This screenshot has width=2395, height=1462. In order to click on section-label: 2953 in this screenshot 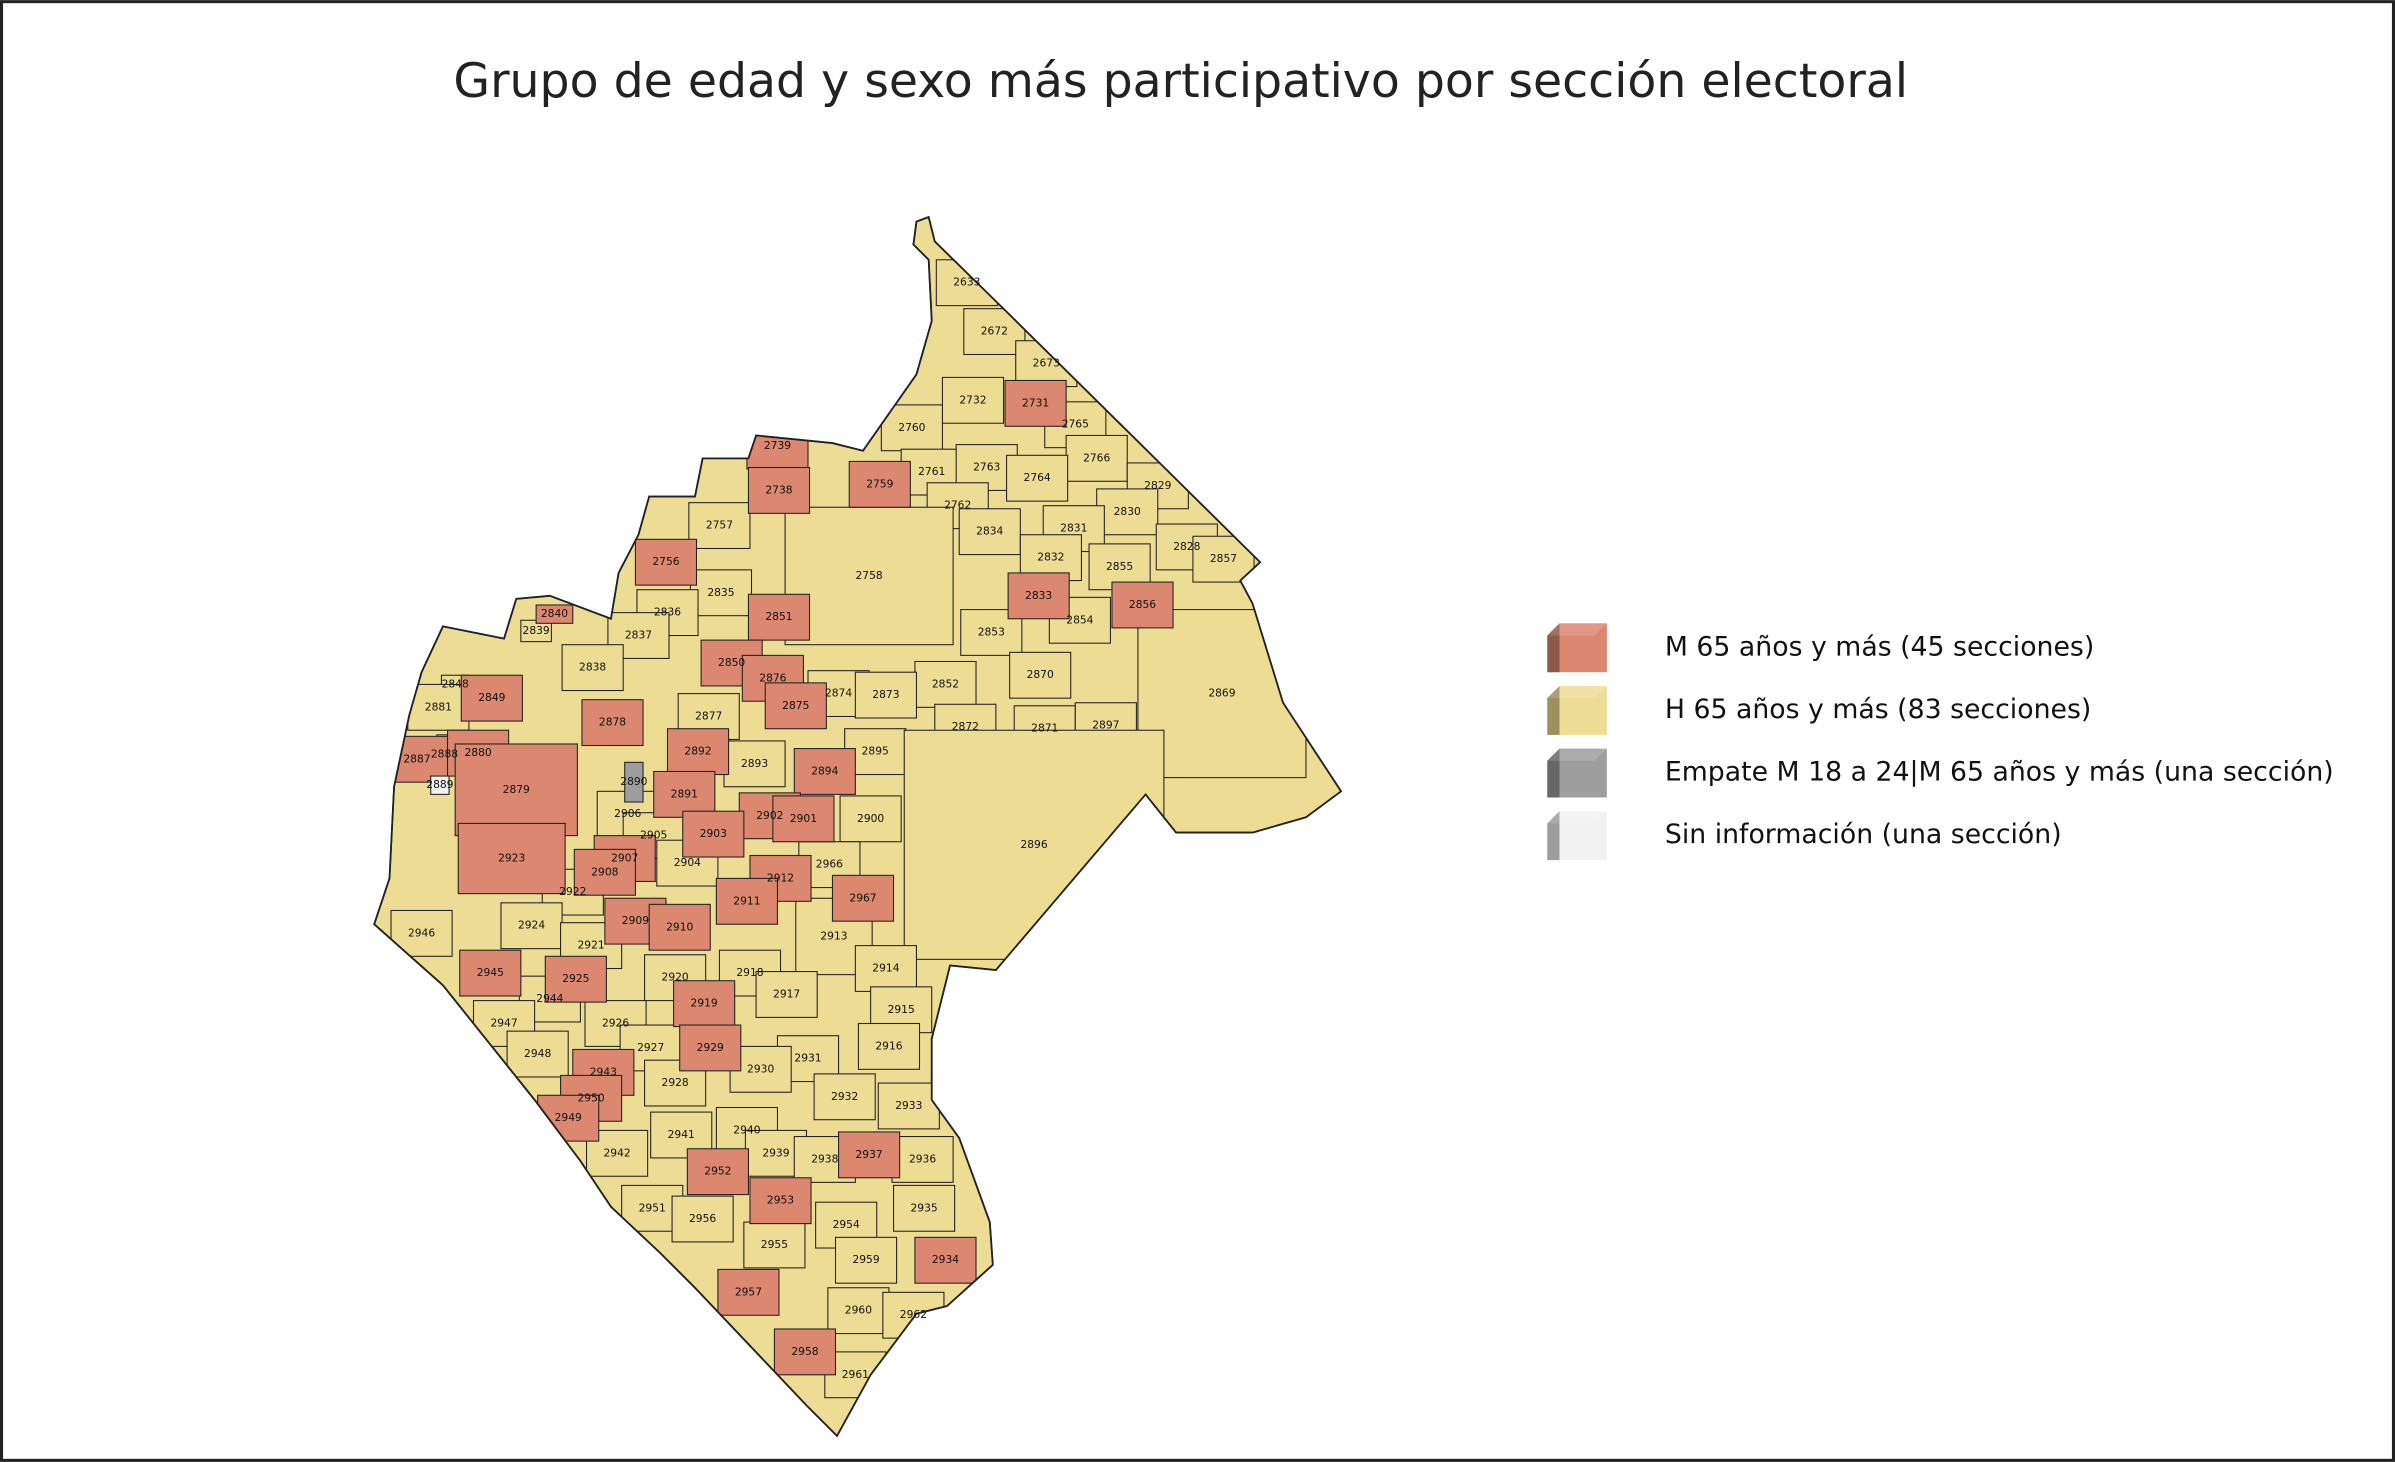, I will do `click(780, 1200)`.